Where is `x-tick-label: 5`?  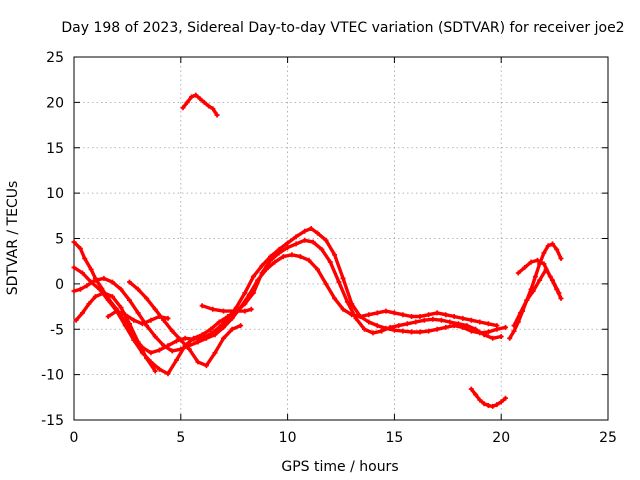 x-tick-label: 5 is located at coordinates (180, 438).